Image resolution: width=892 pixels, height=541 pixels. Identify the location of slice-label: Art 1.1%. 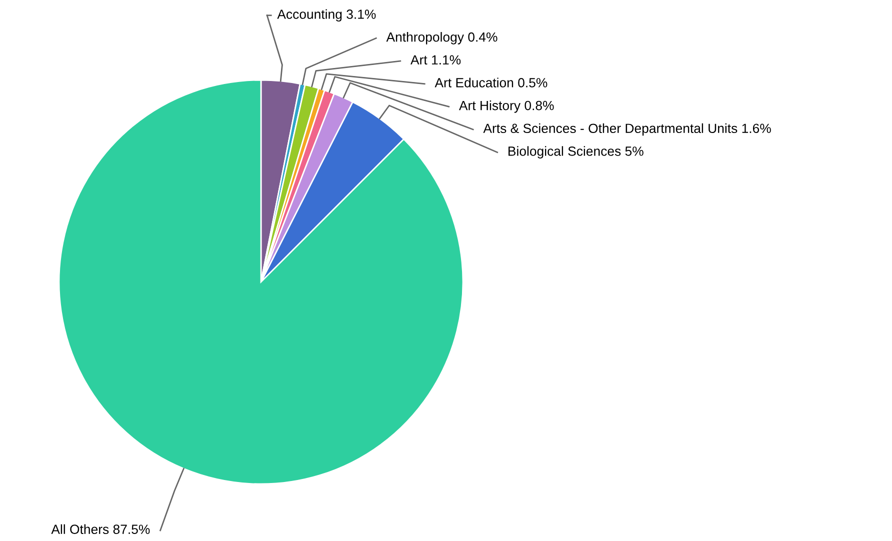
(435, 60).